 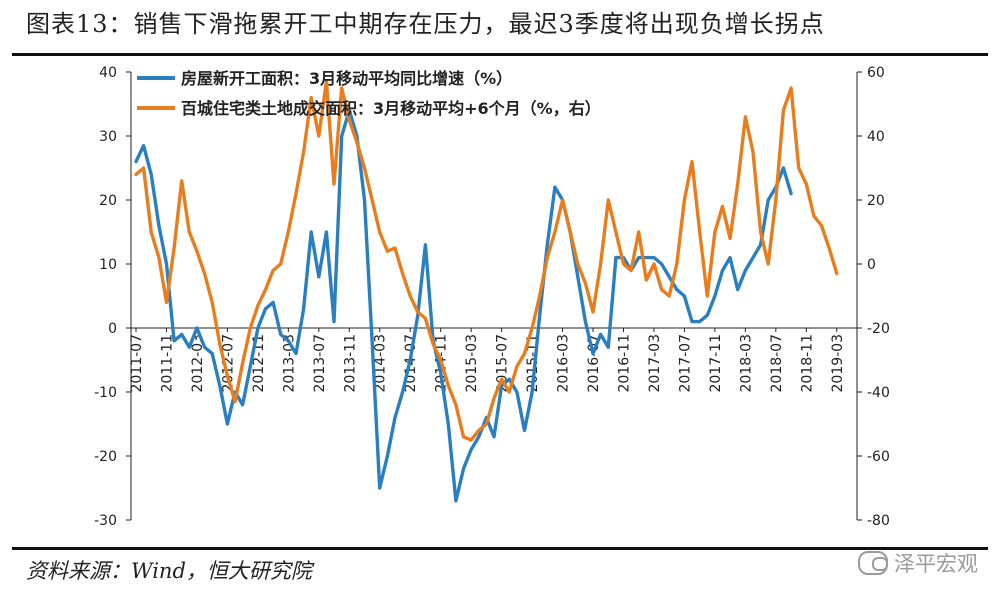 What do you see at coordinates (777, 363) in the screenshot?
I see `x-tick-label: 2018-07` at bounding box center [777, 363].